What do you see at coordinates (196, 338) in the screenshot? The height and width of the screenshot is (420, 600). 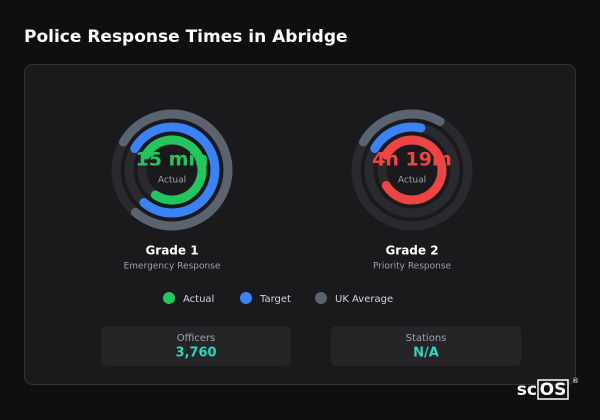 I see `stat-label: Officers` at bounding box center [196, 338].